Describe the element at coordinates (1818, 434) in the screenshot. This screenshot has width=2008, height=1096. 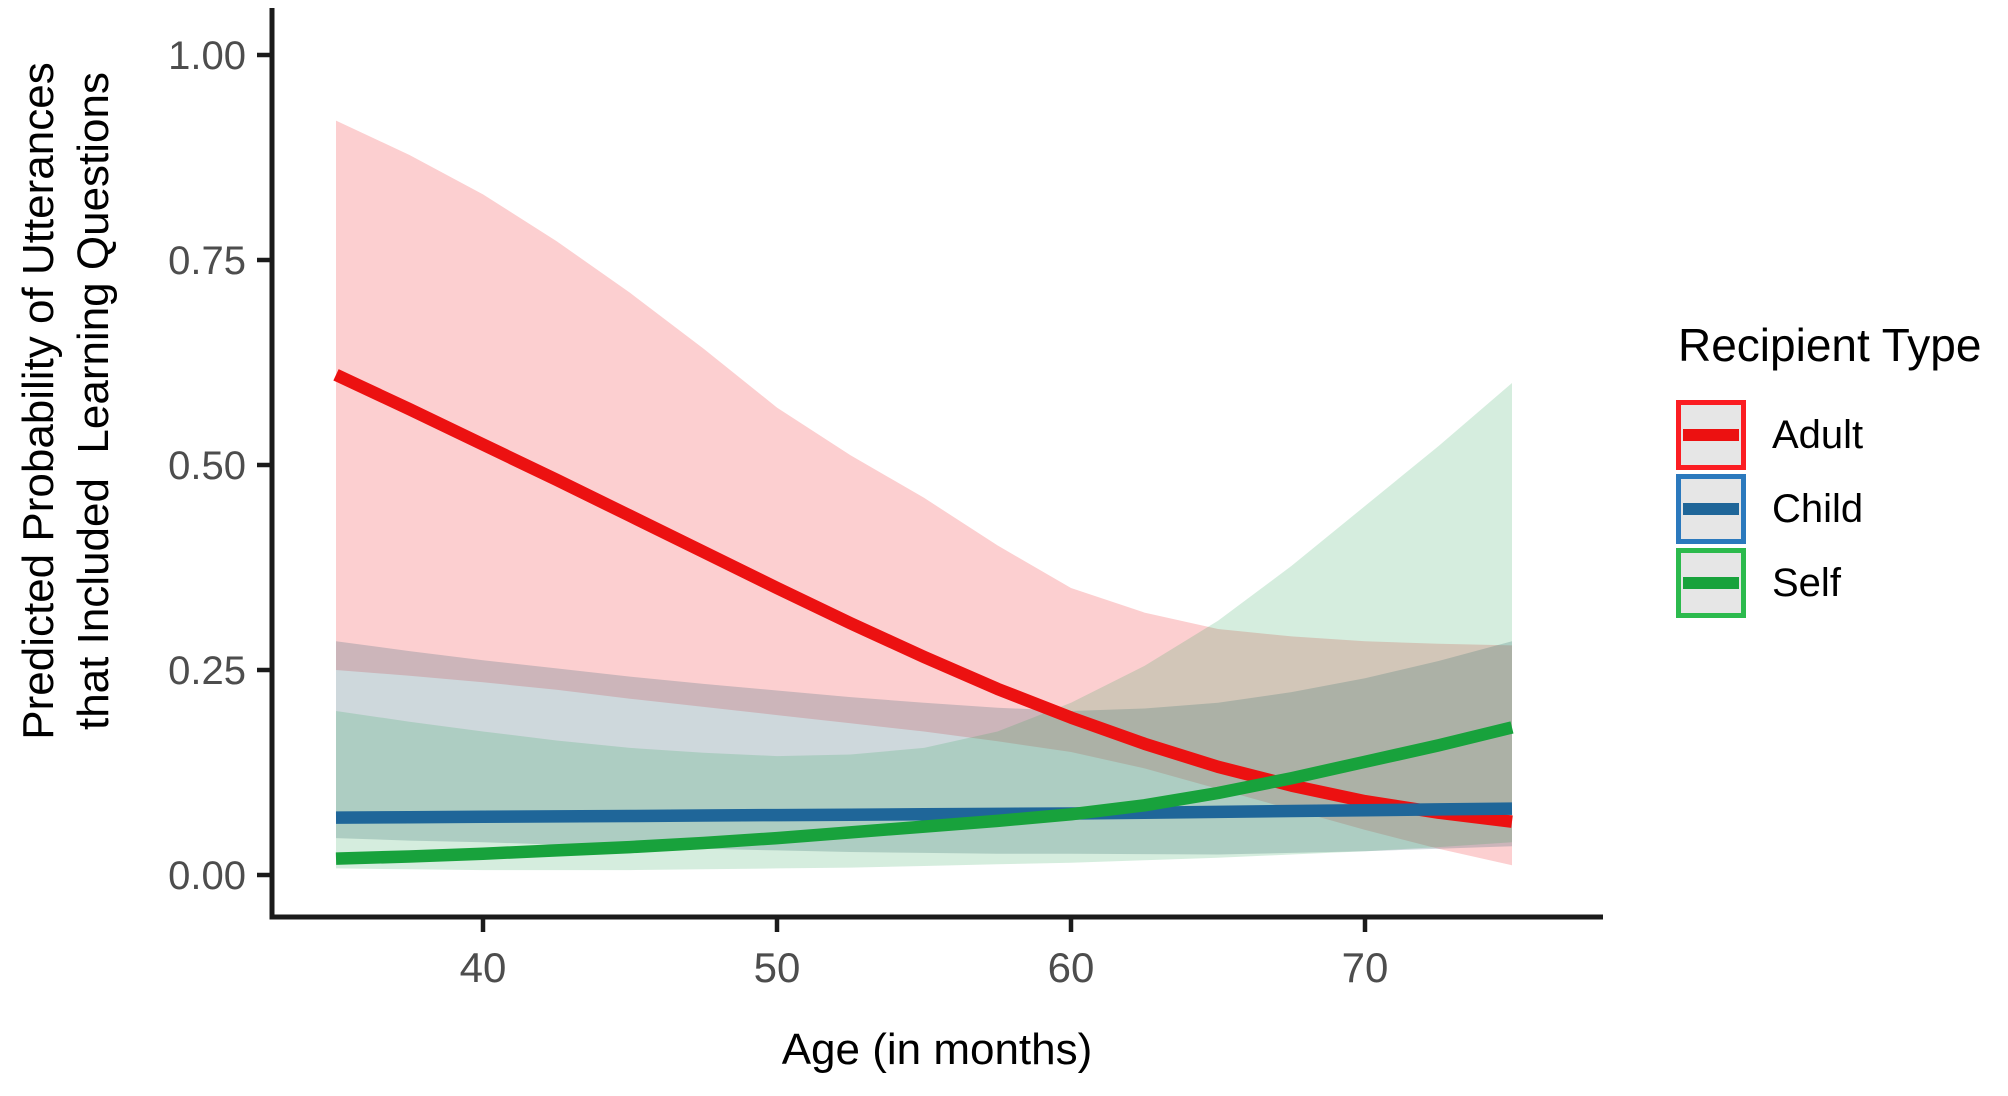
I see `legend-label-adult: Adult` at that location.